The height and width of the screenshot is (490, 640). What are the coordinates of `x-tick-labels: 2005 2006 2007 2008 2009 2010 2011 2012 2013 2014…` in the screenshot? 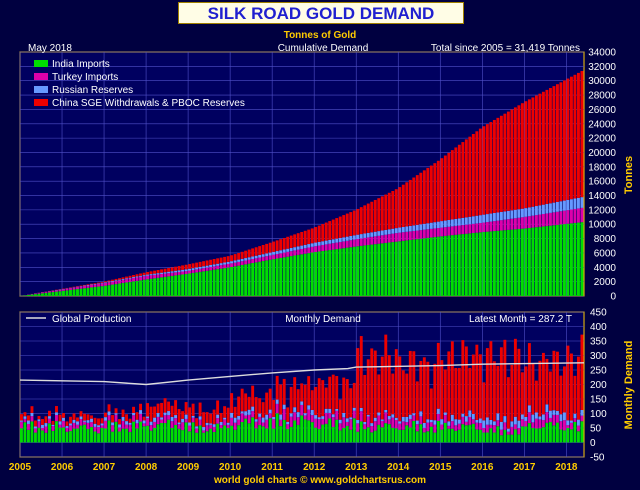 It's located at (293, 467).